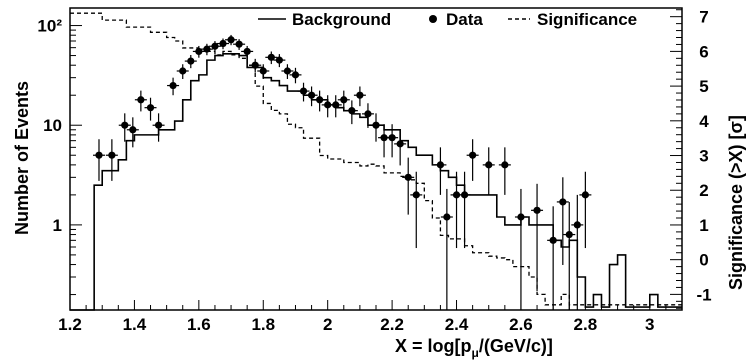 The width and height of the screenshot is (752, 360). I want to click on x-tick-label: 1.6, so click(199, 324).